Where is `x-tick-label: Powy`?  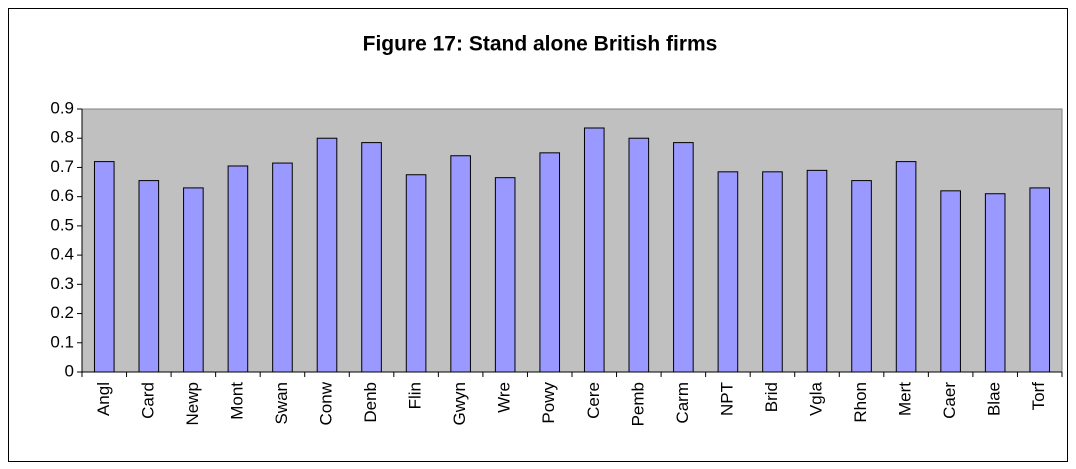 x-tick-label: Powy is located at coordinates (548, 403).